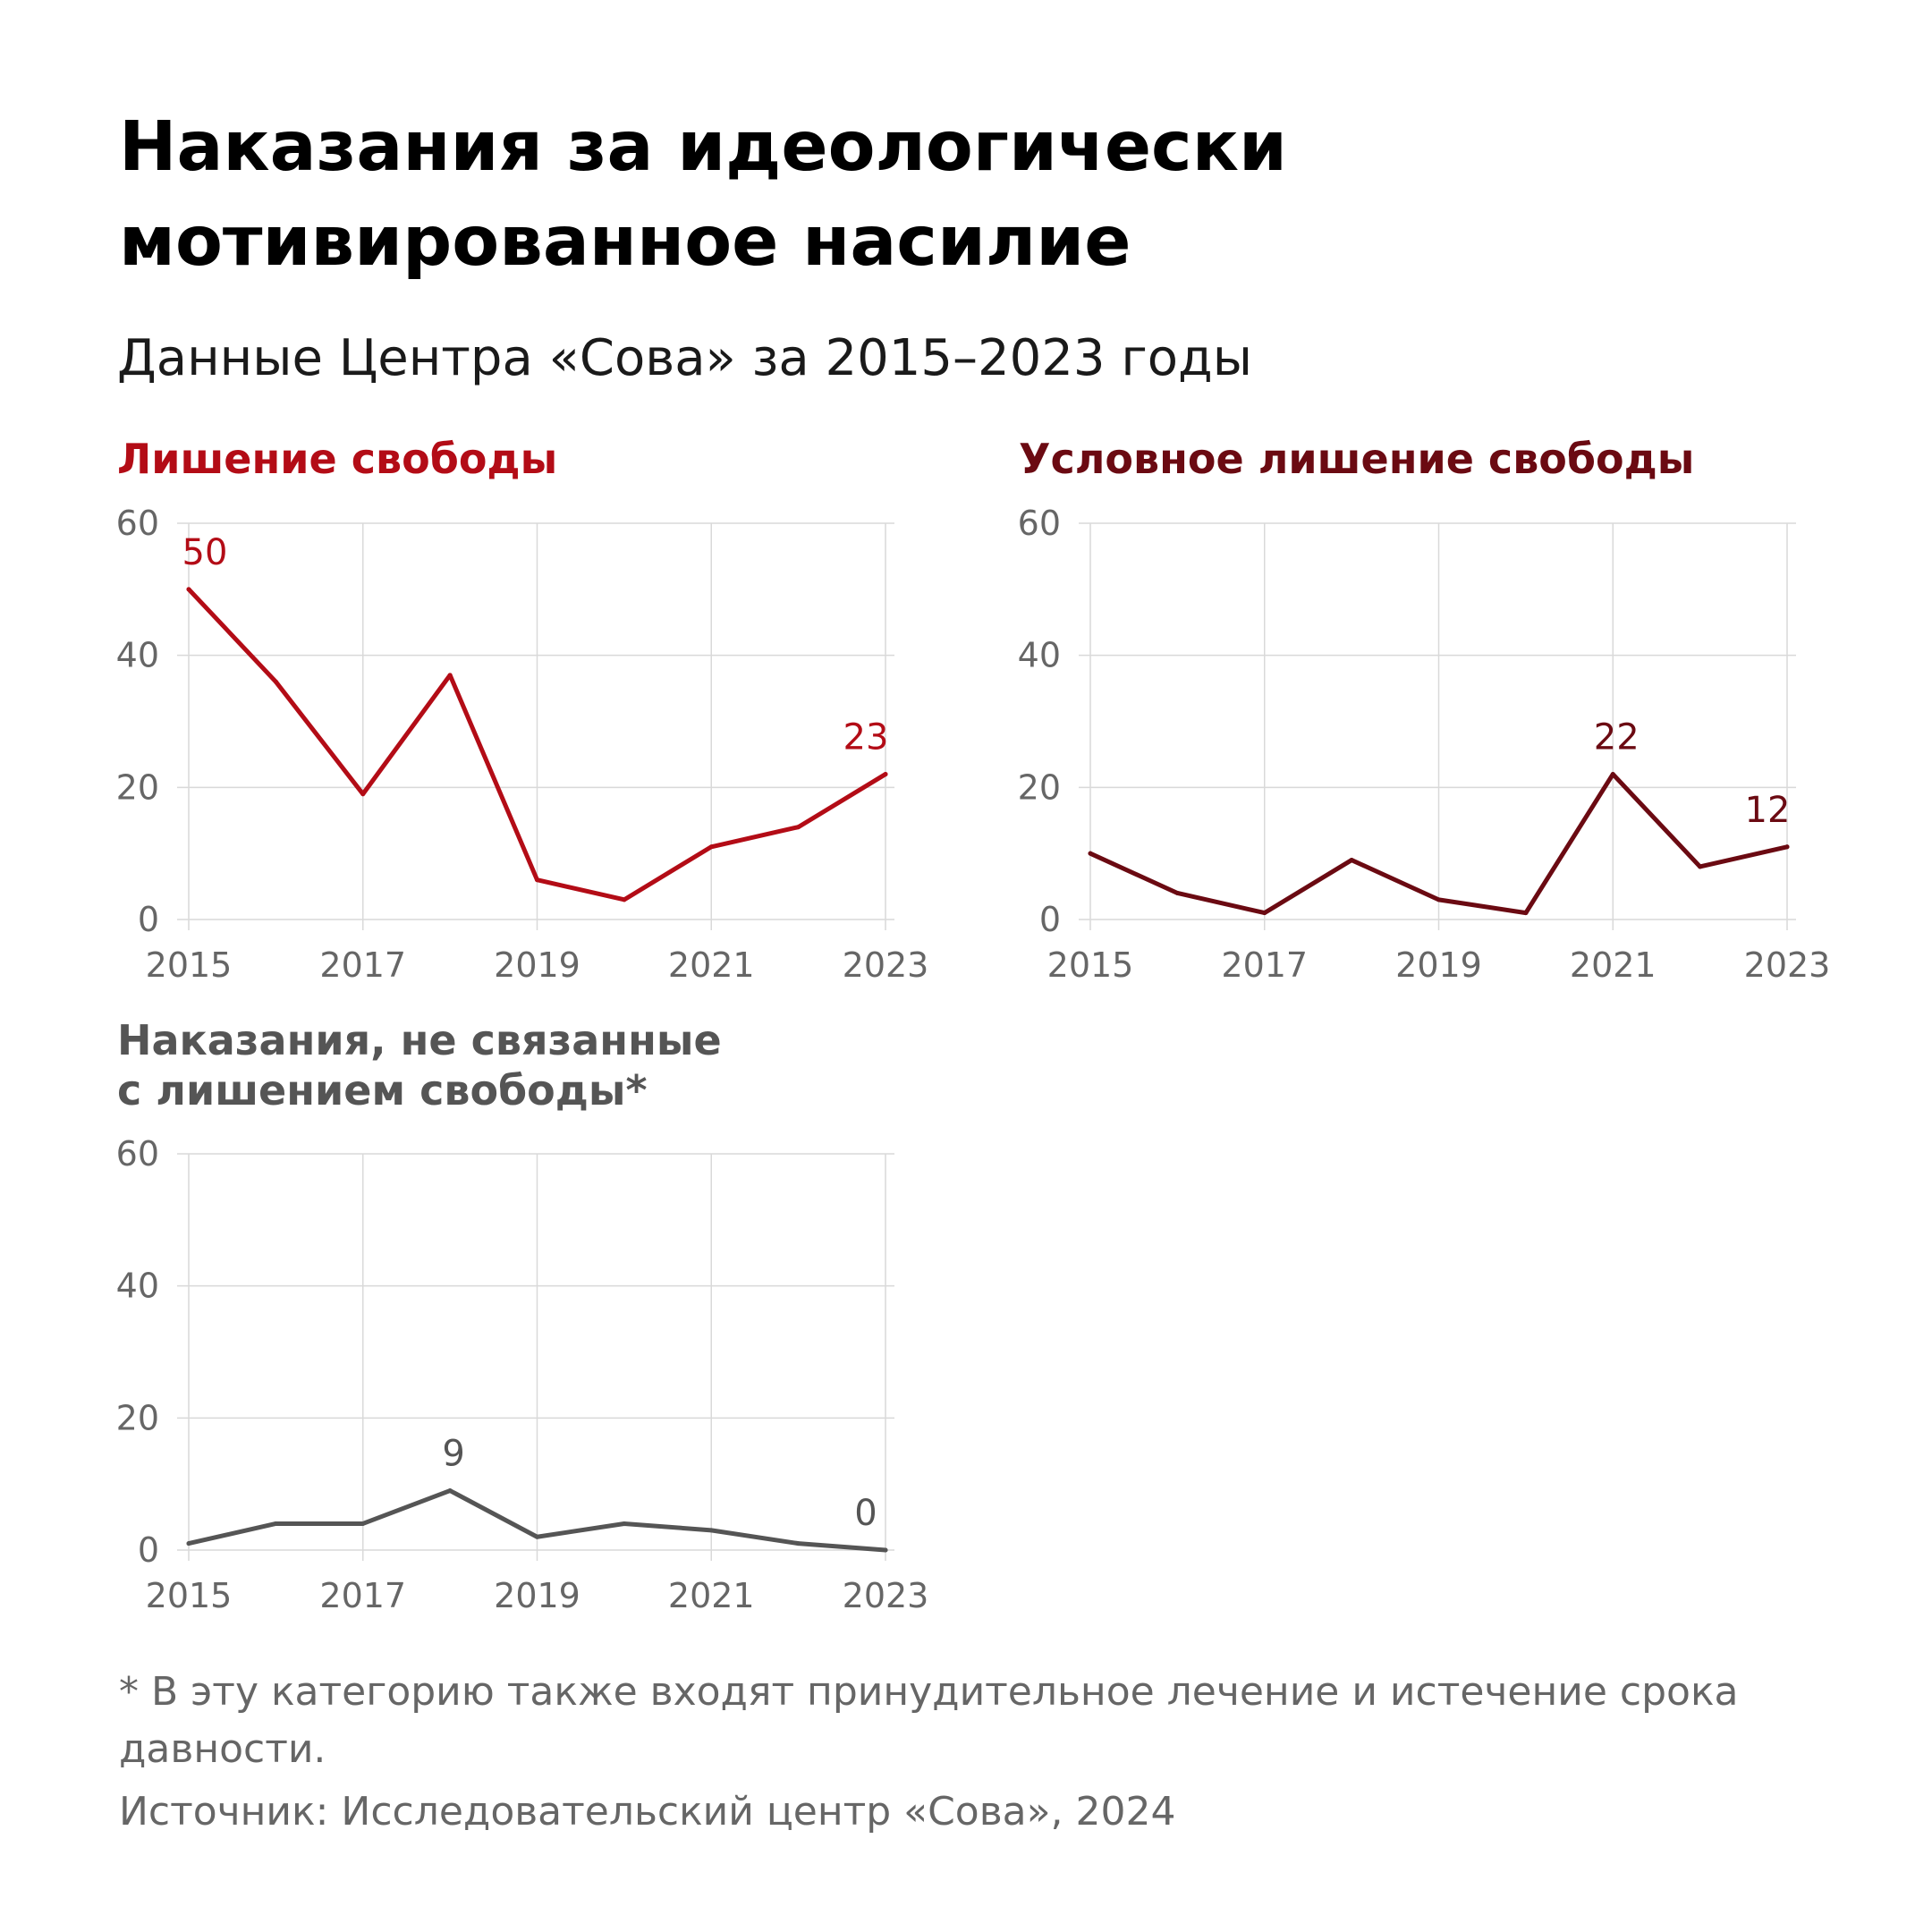 The width and height of the screenshot is (1932, 1932). I want to click on chart-1-point-2017, so click(363, 794).